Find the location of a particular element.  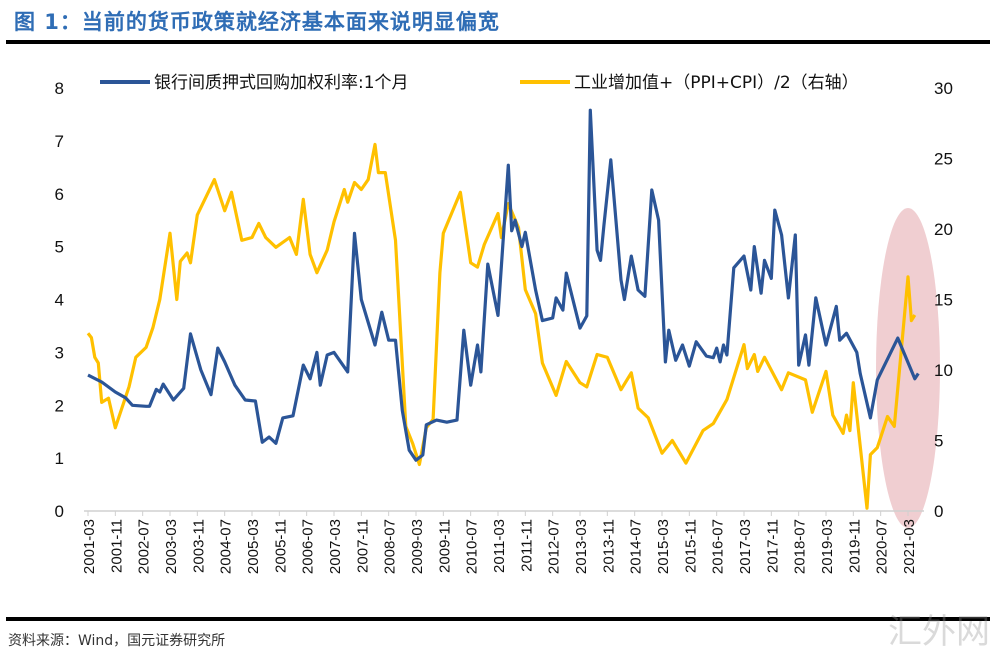

y-right-tick-label: 15 is located at coordinates (943, 300).